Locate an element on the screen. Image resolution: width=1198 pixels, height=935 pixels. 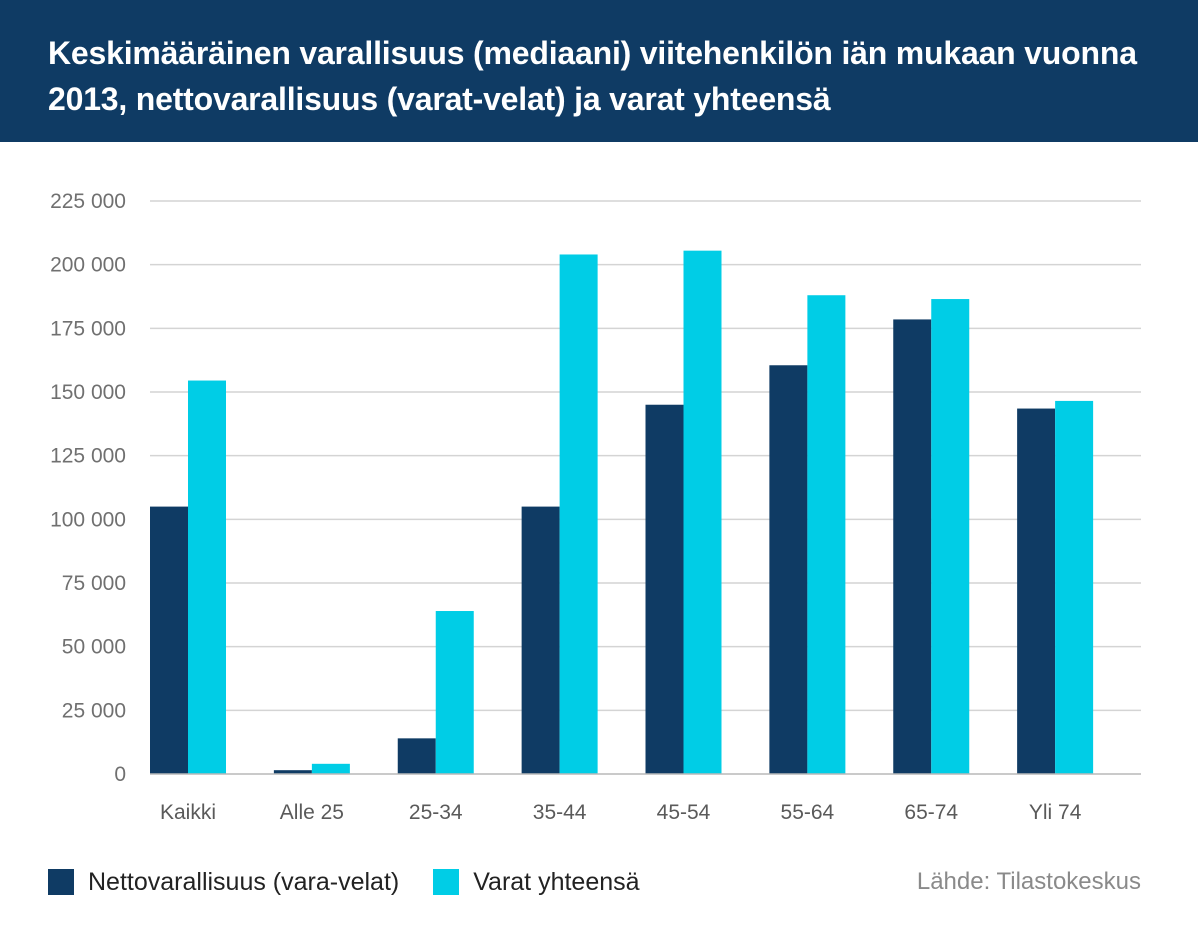
x-category-label: 25-34 is located at coordinates (436, 812).